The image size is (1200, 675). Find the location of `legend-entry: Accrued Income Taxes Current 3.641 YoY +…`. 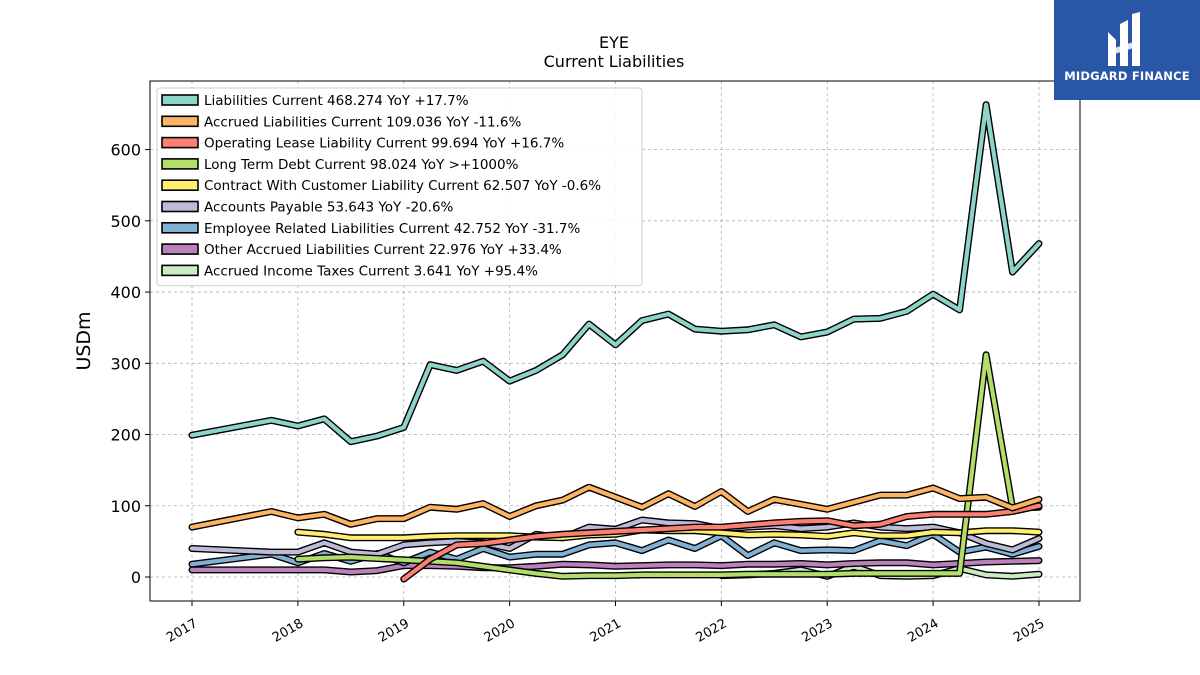

legend-entry: Accrued Income Taxes Current 3.641 YoY +… is located at coordinates (371, 271).